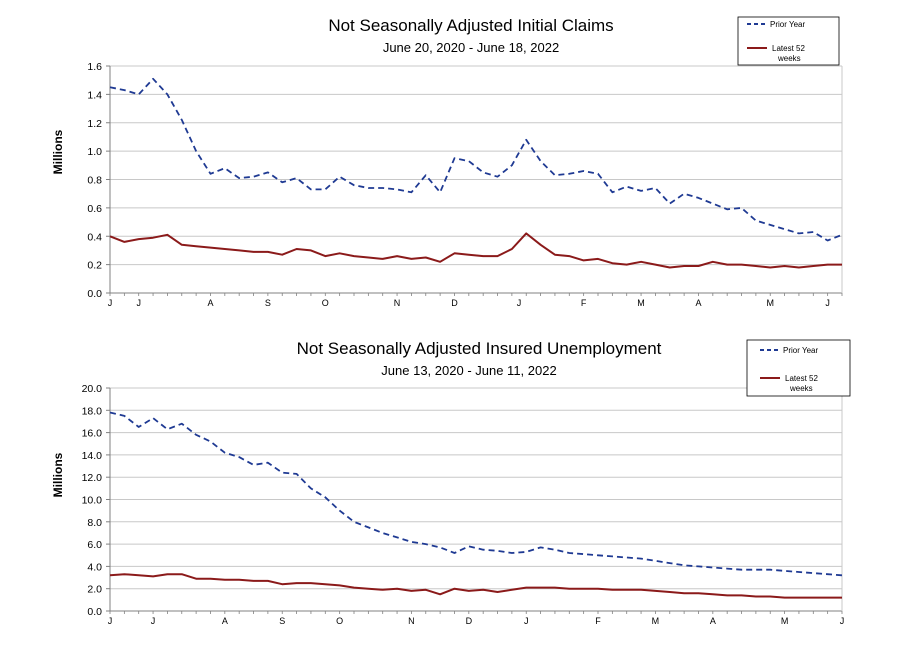 This screenshot has height=648, width=911. Describe the element at coordinates (470, 25) in the screenshot. I see `chart-title: Not Seasonally Adjusted Initial Claims` at that location.